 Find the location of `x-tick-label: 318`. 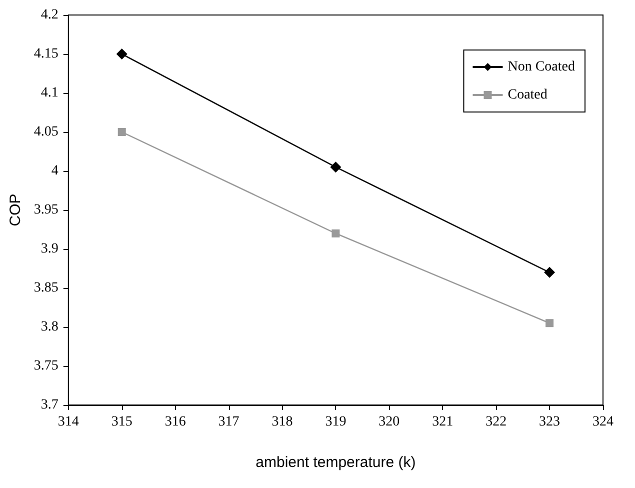

x-tick-label: 318 is located at coordinates (282, 422).